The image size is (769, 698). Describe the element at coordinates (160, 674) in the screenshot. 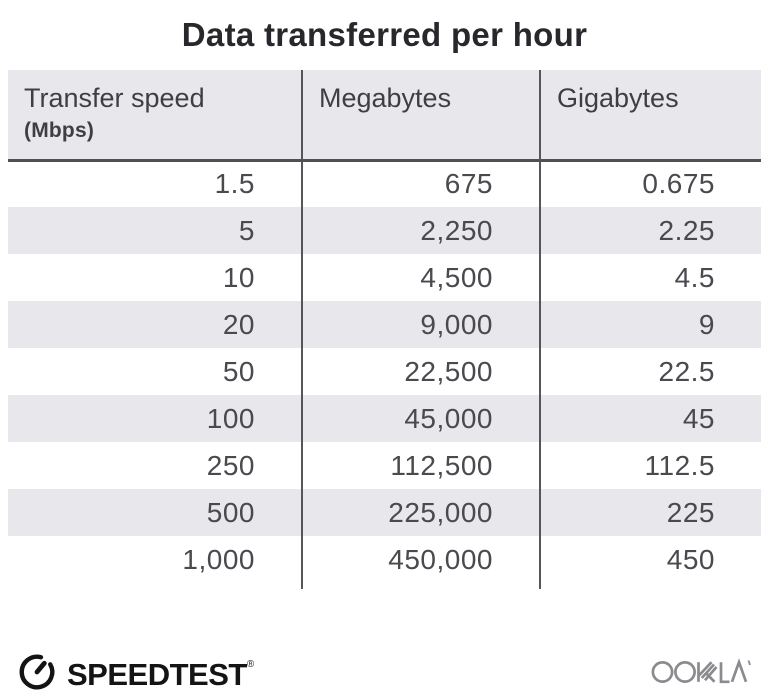

I see `speedtest-wordmark: SPEEDTEST®` at that location.